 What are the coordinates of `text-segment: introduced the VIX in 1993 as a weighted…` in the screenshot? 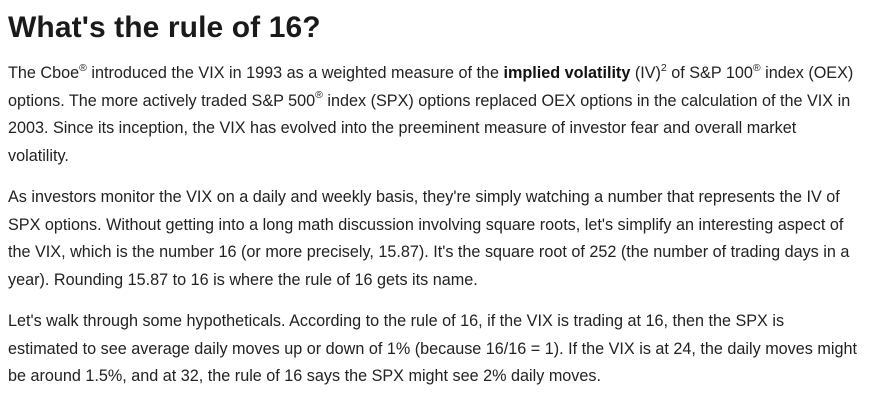 It's located at (295, 73).